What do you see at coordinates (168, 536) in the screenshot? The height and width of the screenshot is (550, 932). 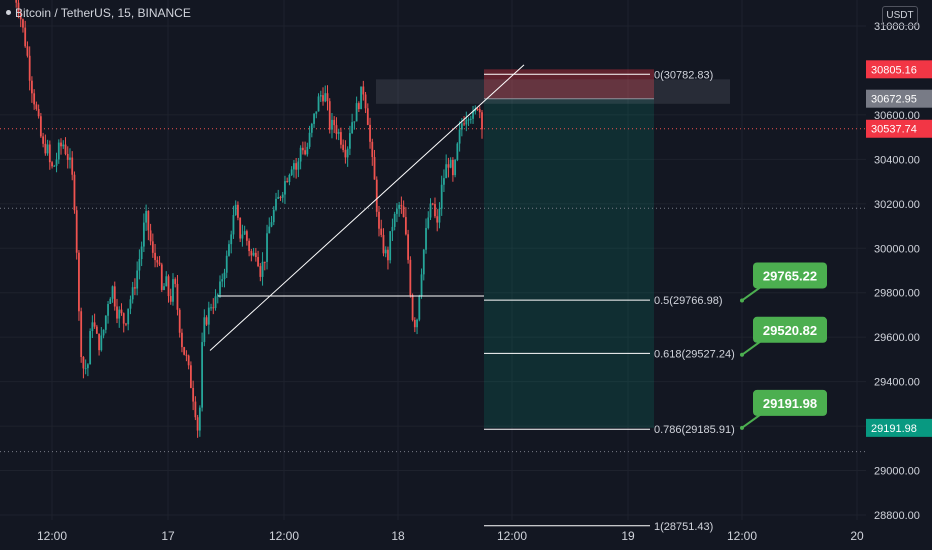 I see `x-tick-label: 17` at bounding box center [168, 536].